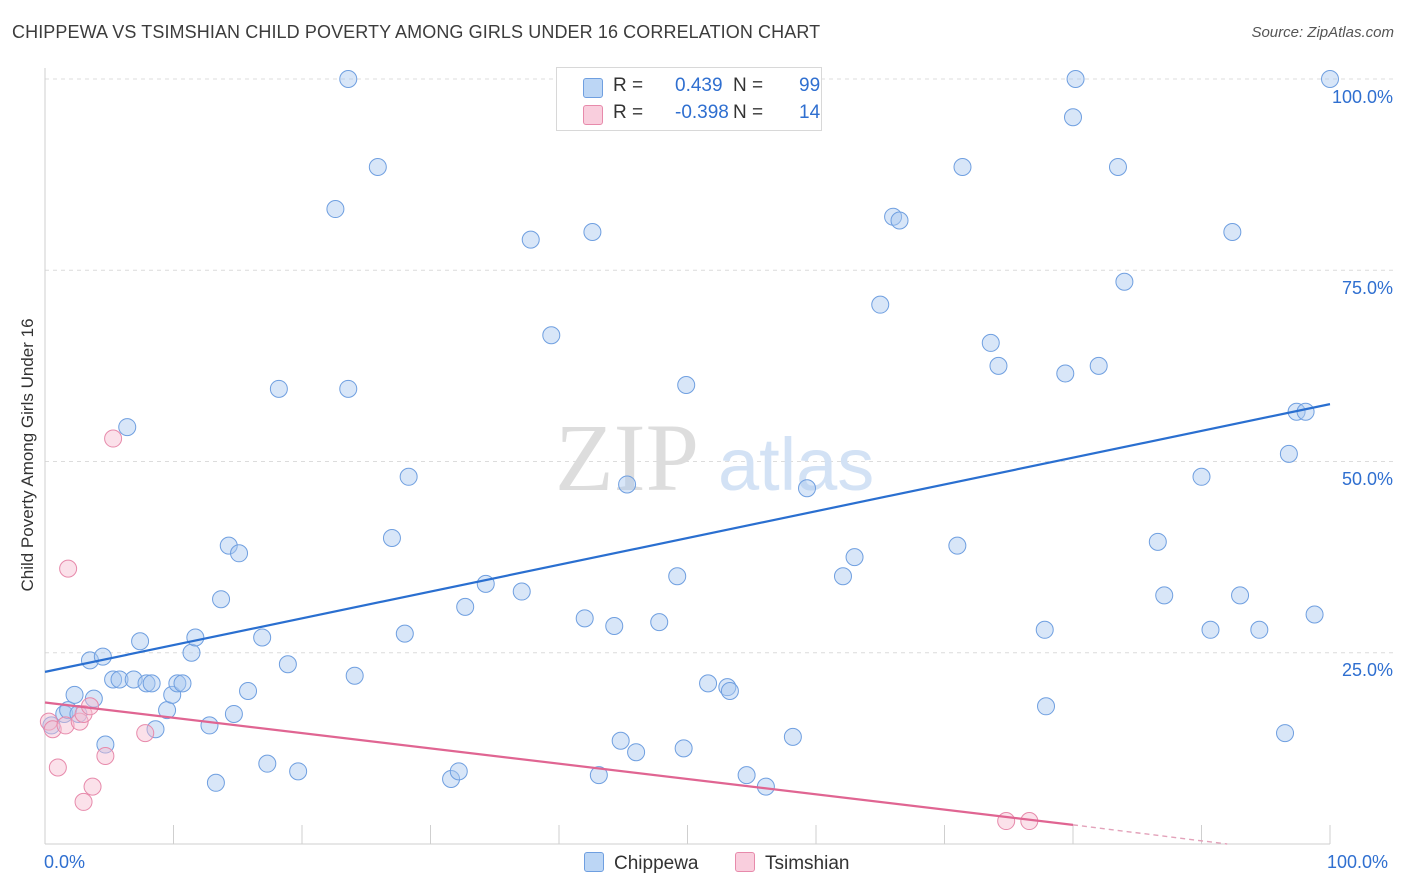 The height and width of the screenshot is (892, 1406). I want to click on watermark-atlas: atlas, so click(796, 464).